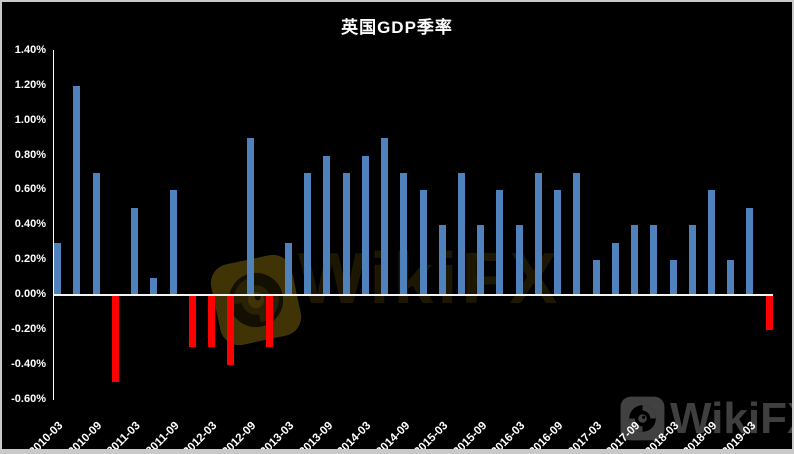 This screenshot has height=454, width=794. Describe the element at coordinates (46, 436) in the screenshot. I see `x-axis-tick-label: 2010-03` at that location.